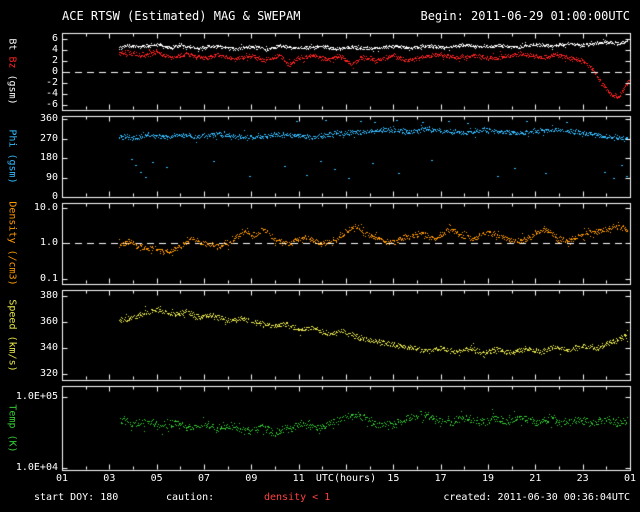 The height and width of the screenshot is (512, 640). Describe the element at coordinates (54, 196) in the screenshot. I see `y-tick-label-phi: 0` at that location.